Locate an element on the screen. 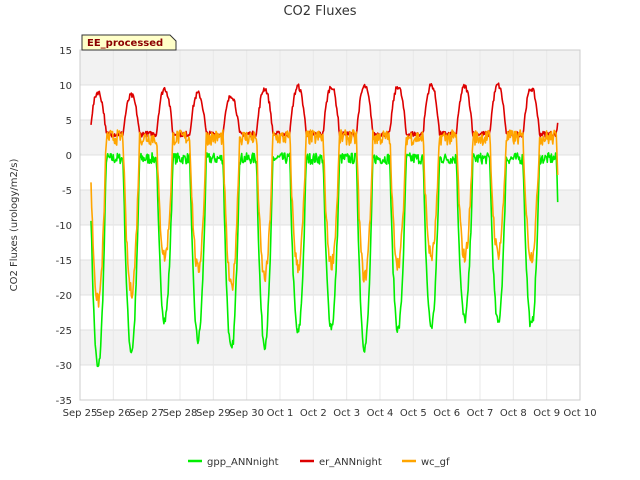  y-tick-label: 0 is located at coordinates (69, 156).